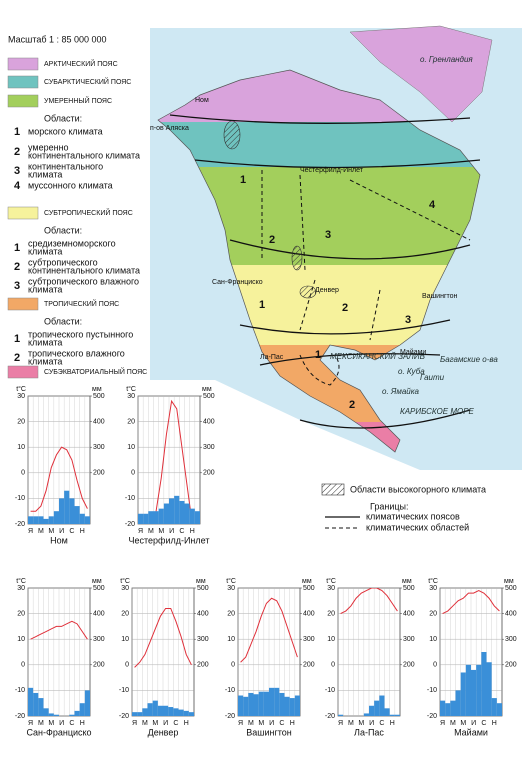 The width and height of the screenshot is (526, 757). Describe the element at coordinates (81, 303) in the screenshot. I see `belt-name: ТРОПИЧЕСКИЙ ПОЯС` at that location.